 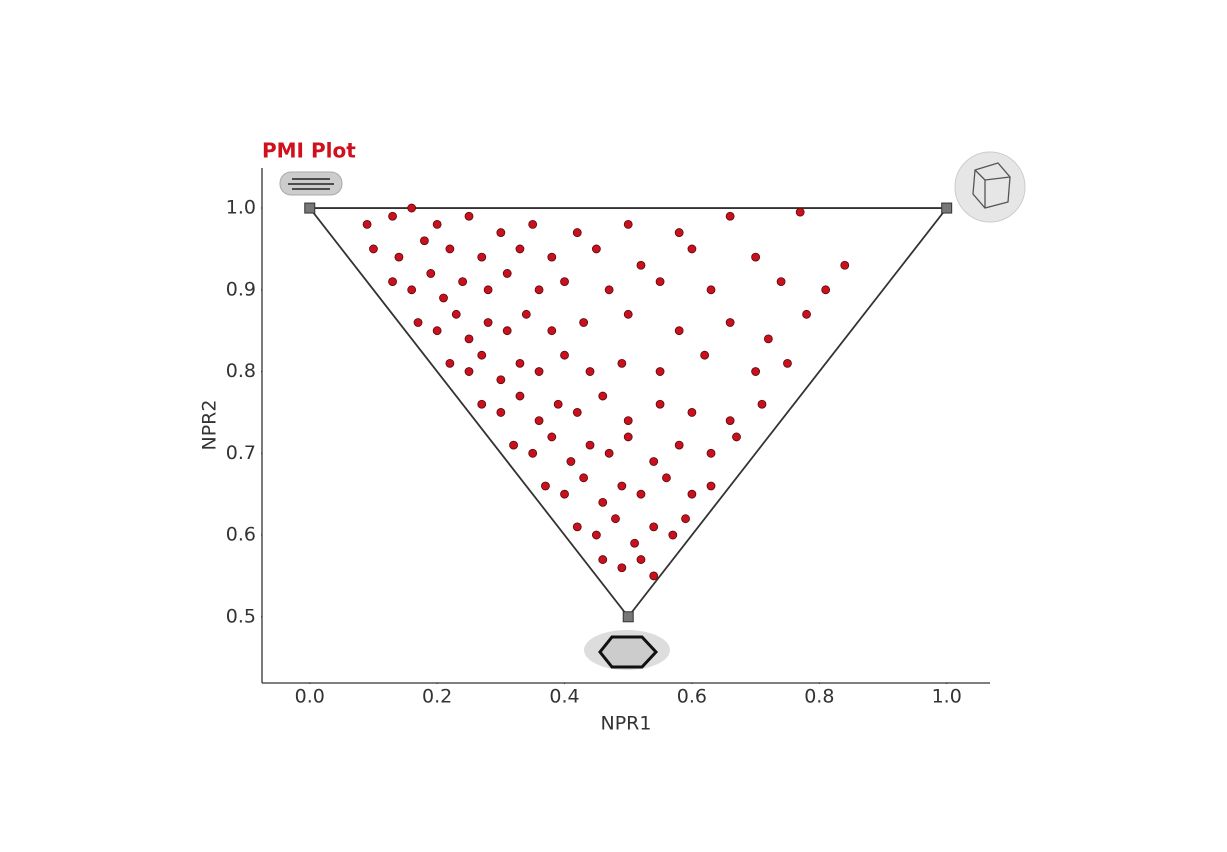 What do you see at coordinates (626, 724) in the screenshot?
I see `x-axis-label: NPR1` at bounding box center [626, 724].